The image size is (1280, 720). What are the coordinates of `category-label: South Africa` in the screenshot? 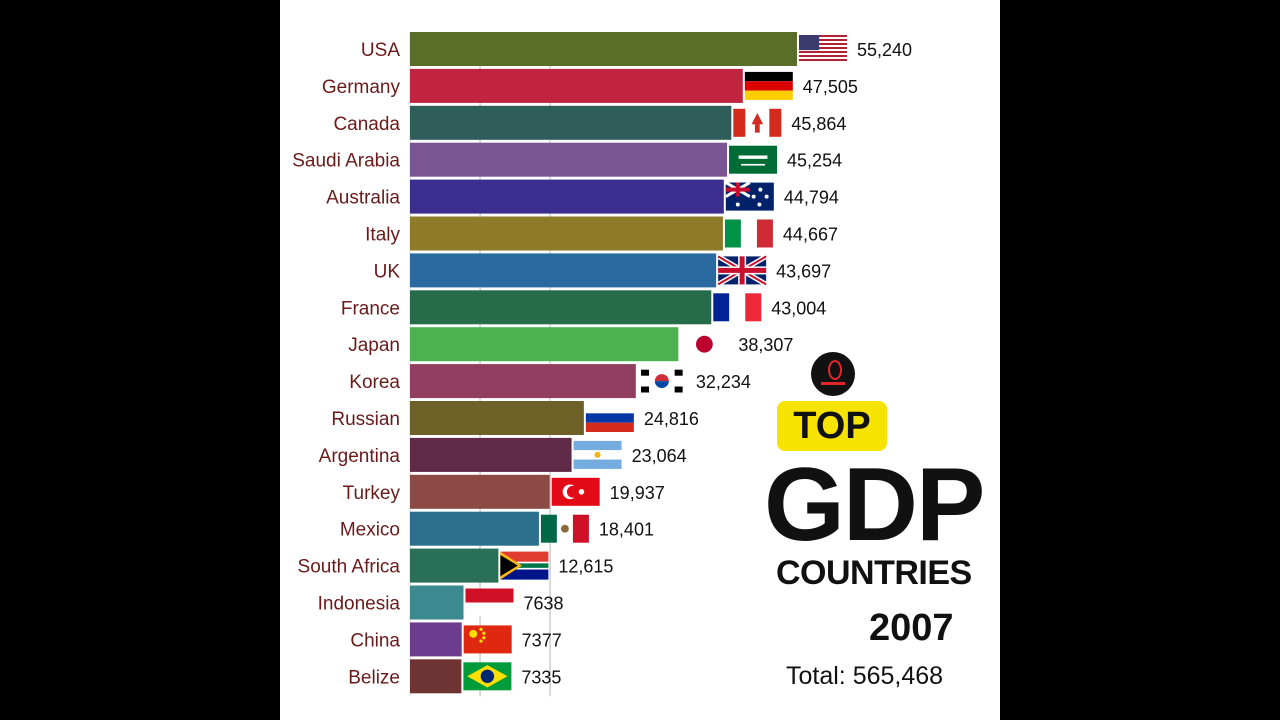 It's located at (349, 567).